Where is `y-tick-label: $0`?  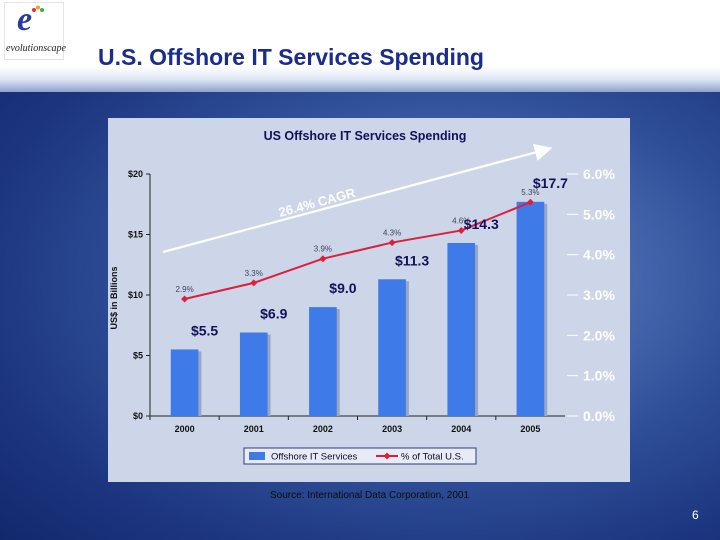 y-tick-label: $0 is located at coordinates (138, 416).